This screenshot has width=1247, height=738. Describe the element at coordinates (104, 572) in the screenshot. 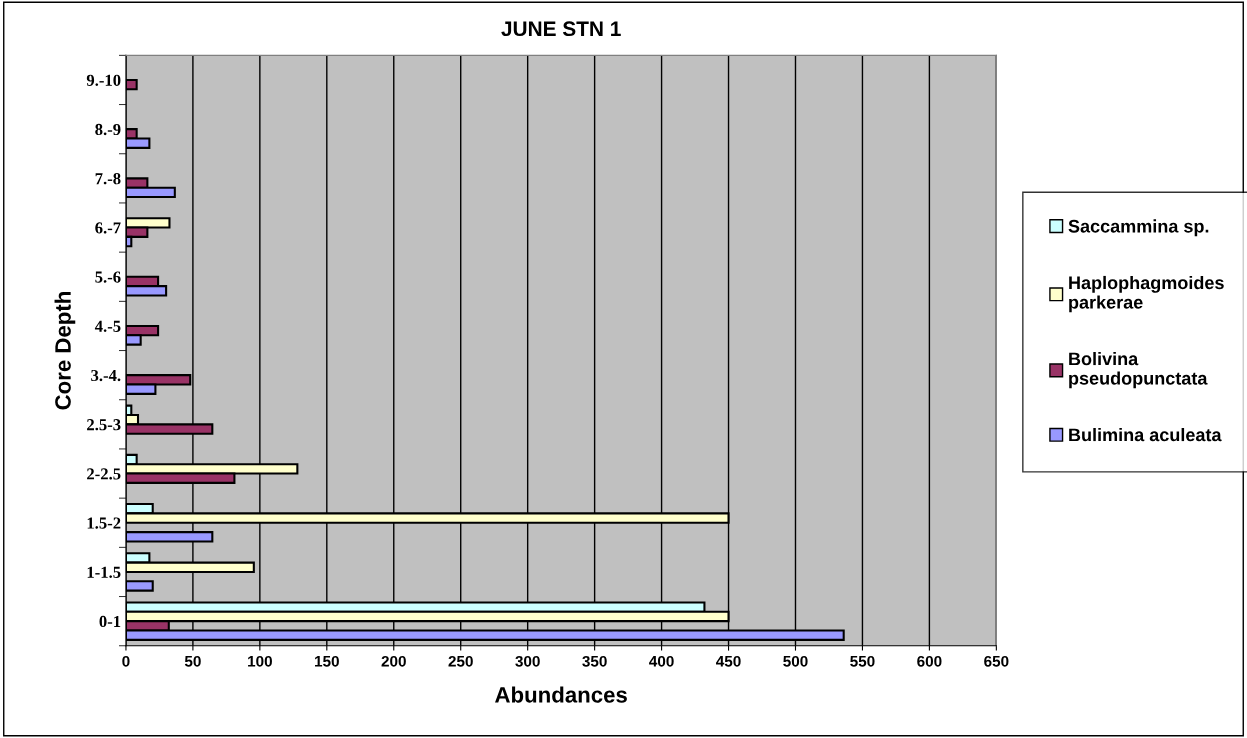

I see `y-tick-label: 1-1.5` at that location.